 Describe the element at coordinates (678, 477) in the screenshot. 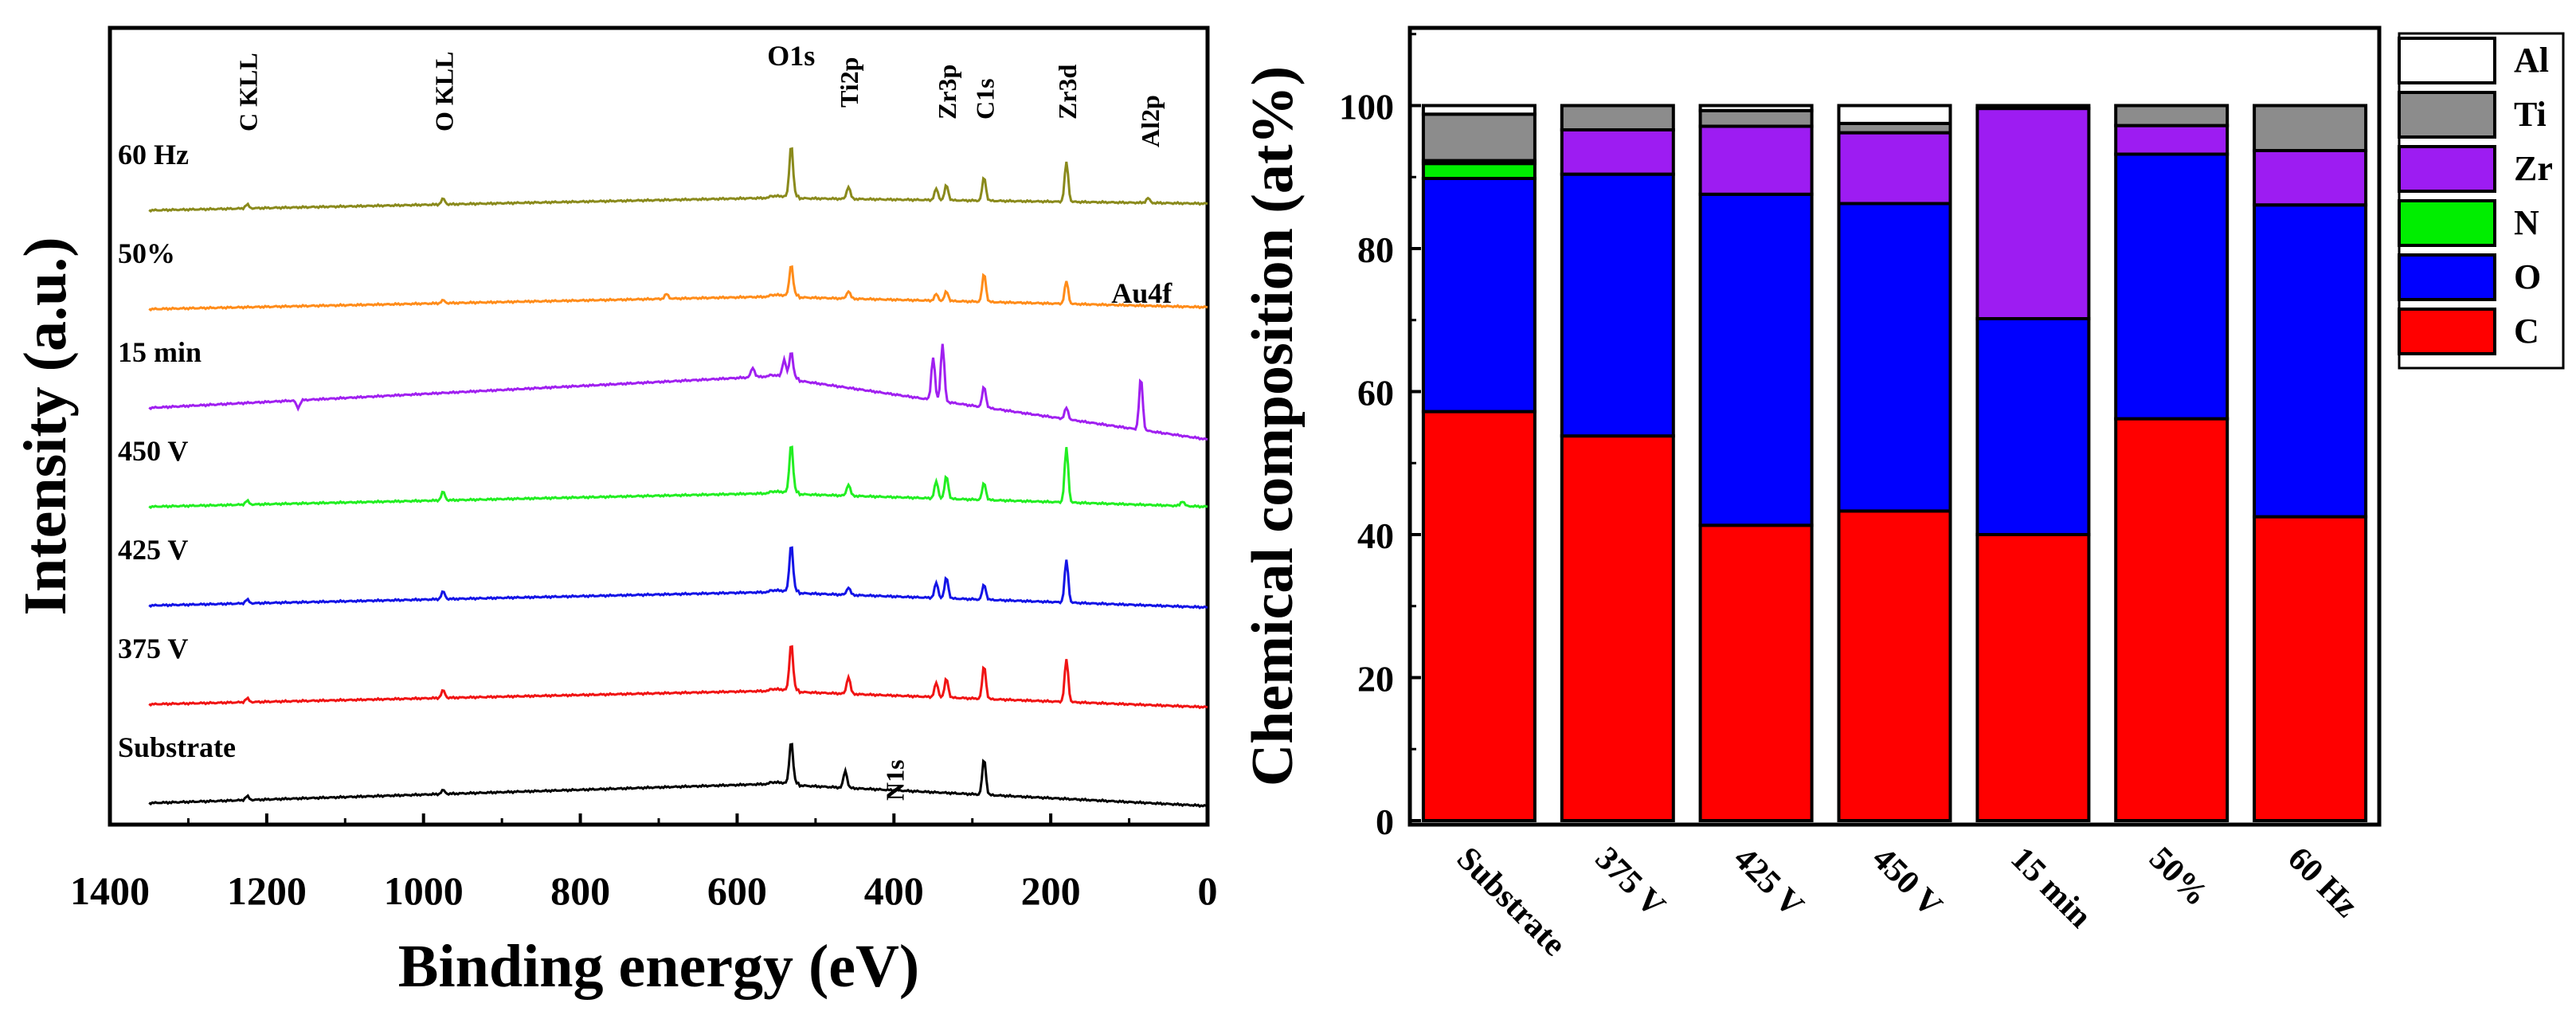

I see `xps-line-450-v` at that location.